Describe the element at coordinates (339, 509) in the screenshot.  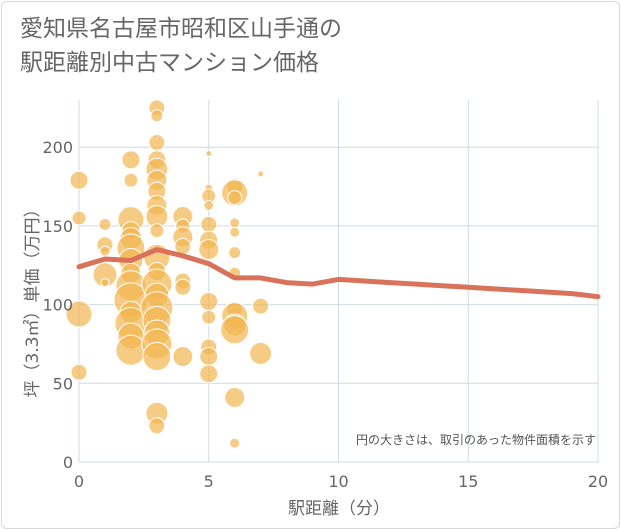
I see `x-axis-title: 駅距離（分）` at that location.